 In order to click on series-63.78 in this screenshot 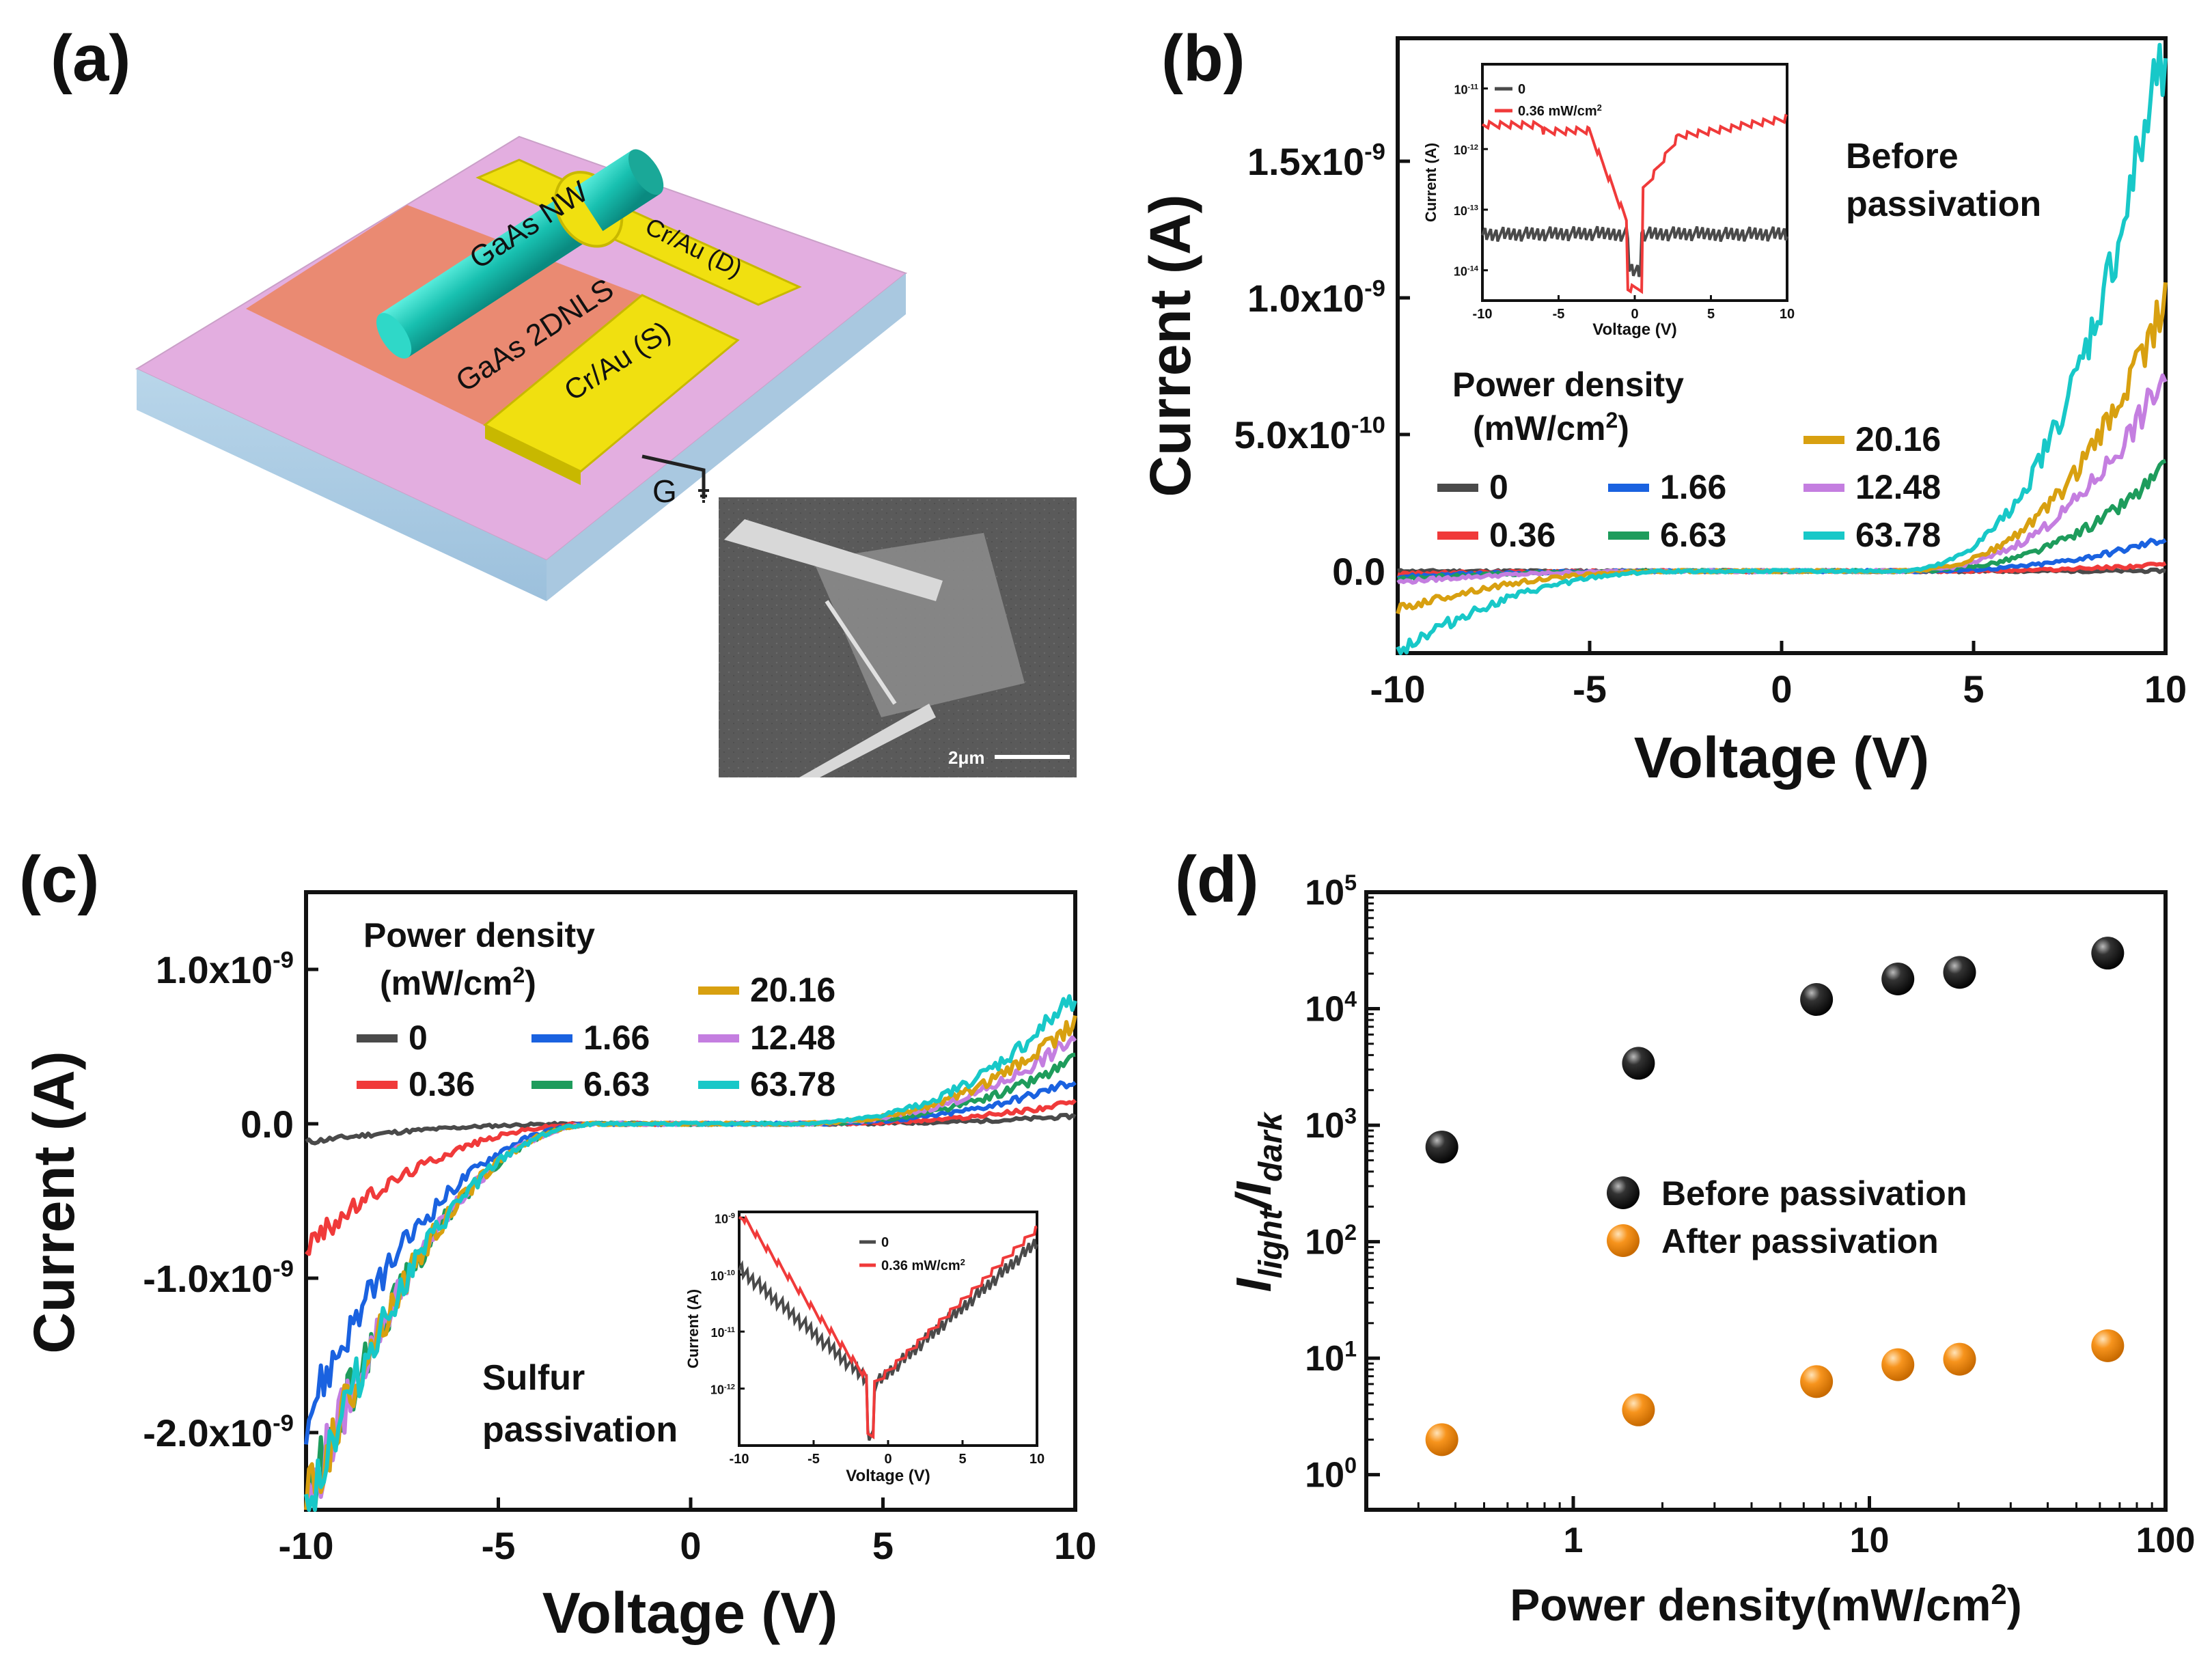, I will do `click(691, 1253)`.